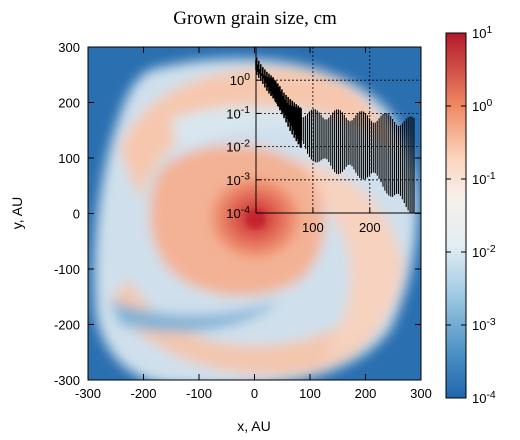 The width and height of the screenshot is (520, 440). What do you see at coordinates (238, 113) in the screenshot?
I see `inset-y-tick-label: 10⁻¹` at bounding box center [238, 113].